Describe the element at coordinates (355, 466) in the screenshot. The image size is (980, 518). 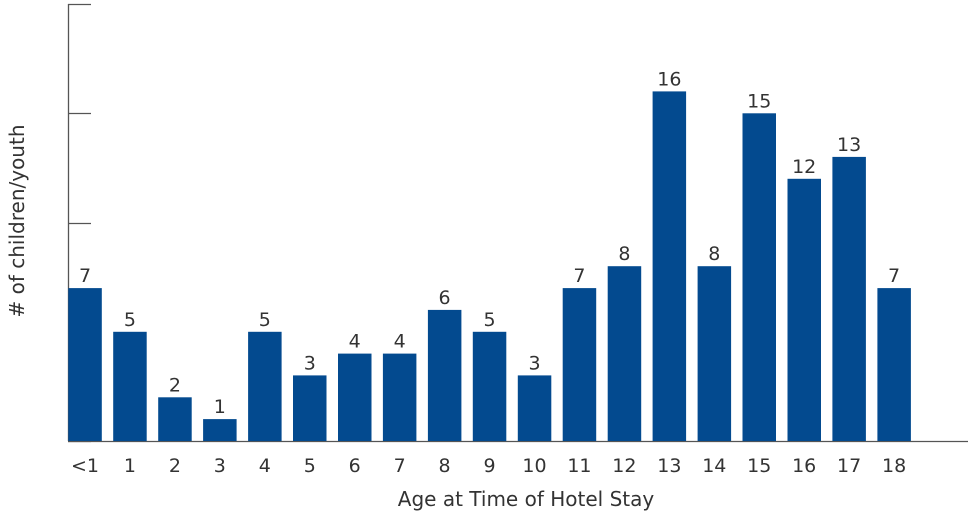
I see `x-tick-label-6: 6` at that location.